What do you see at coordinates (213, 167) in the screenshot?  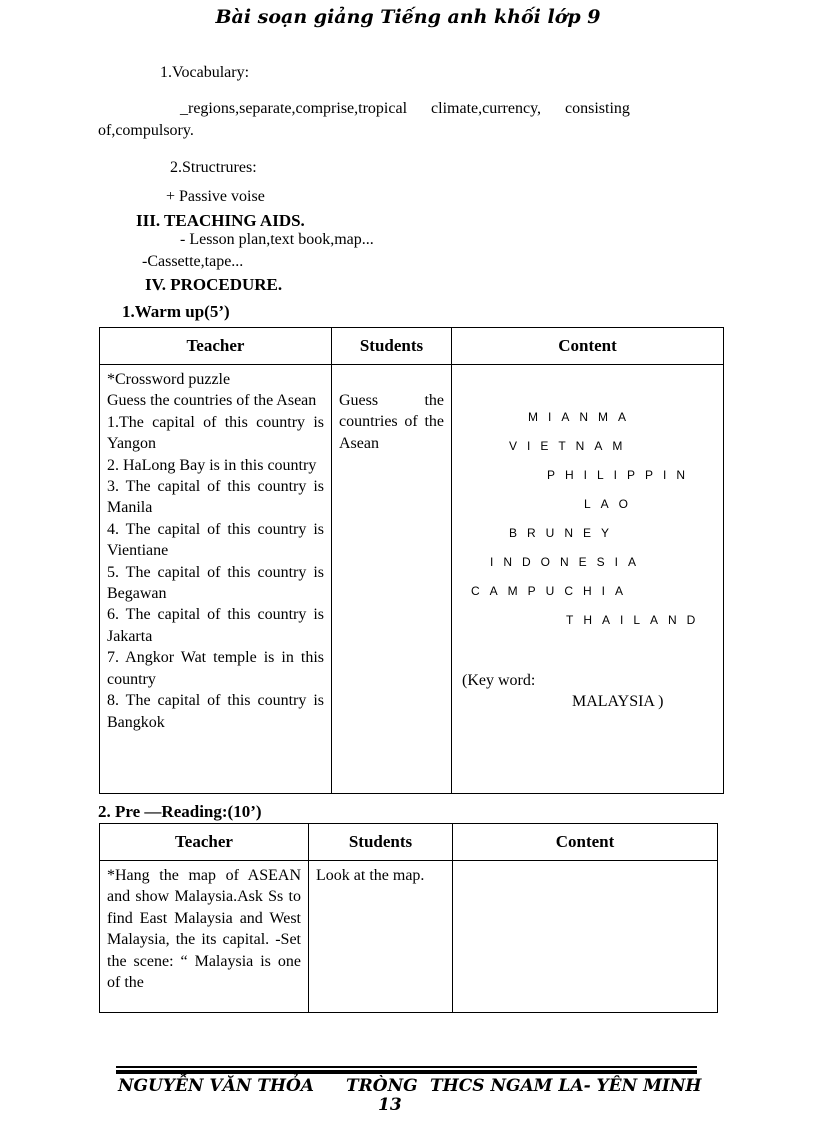 I see `structures-heading: 2.Structrures:` at bounding box center [213, 167].